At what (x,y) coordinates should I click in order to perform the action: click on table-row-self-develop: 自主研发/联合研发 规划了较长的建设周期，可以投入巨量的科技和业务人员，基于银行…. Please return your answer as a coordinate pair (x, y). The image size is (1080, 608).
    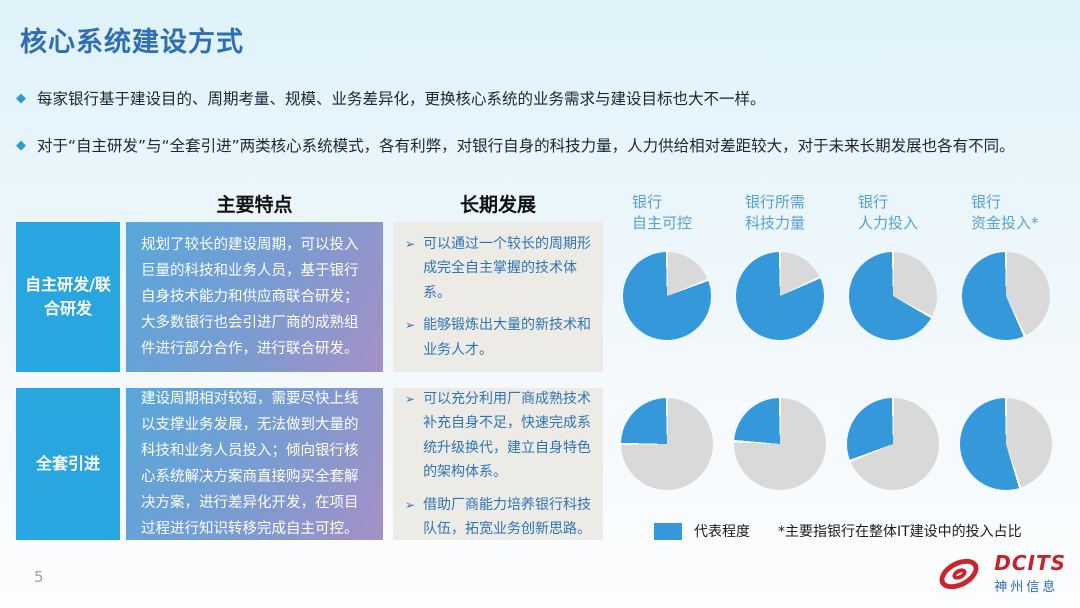
    Looking at the image, I should click on (309, 297).